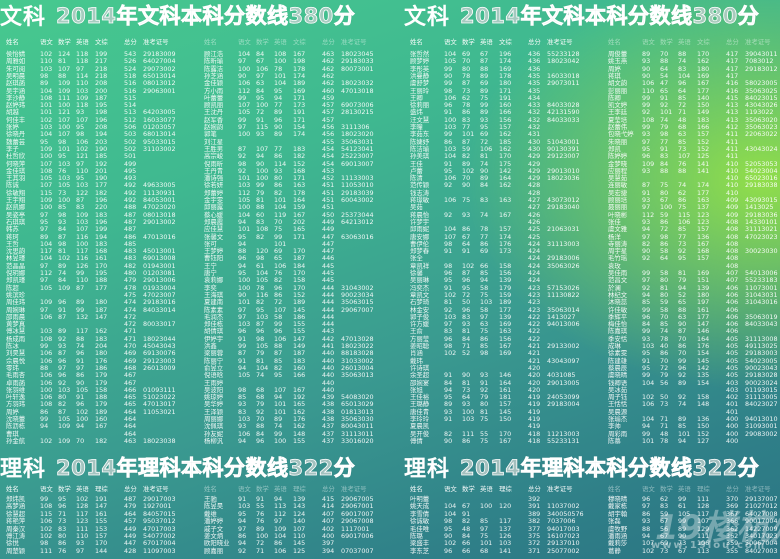 Image resolution: width=780 pixels, height=559 pixels. Describe the element at coordinates (280, 309) in the screenshot. I see `cell: 107` at that location.